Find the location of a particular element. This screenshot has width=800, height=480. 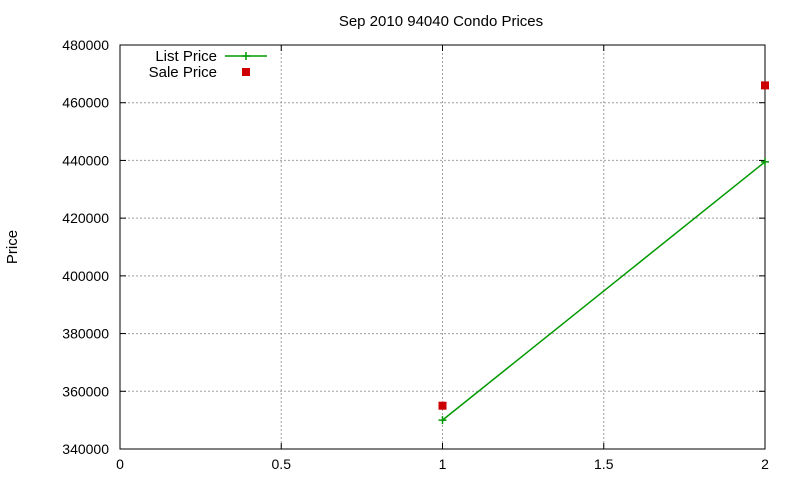

y-axis-label: Price is located at coordinates (12, 247).